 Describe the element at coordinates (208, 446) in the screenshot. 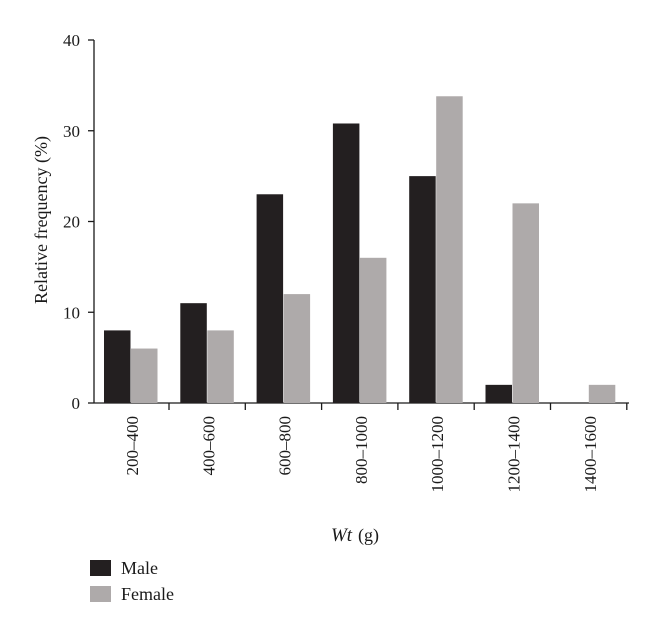

I see `x-tick-label: 400–600` at that location.